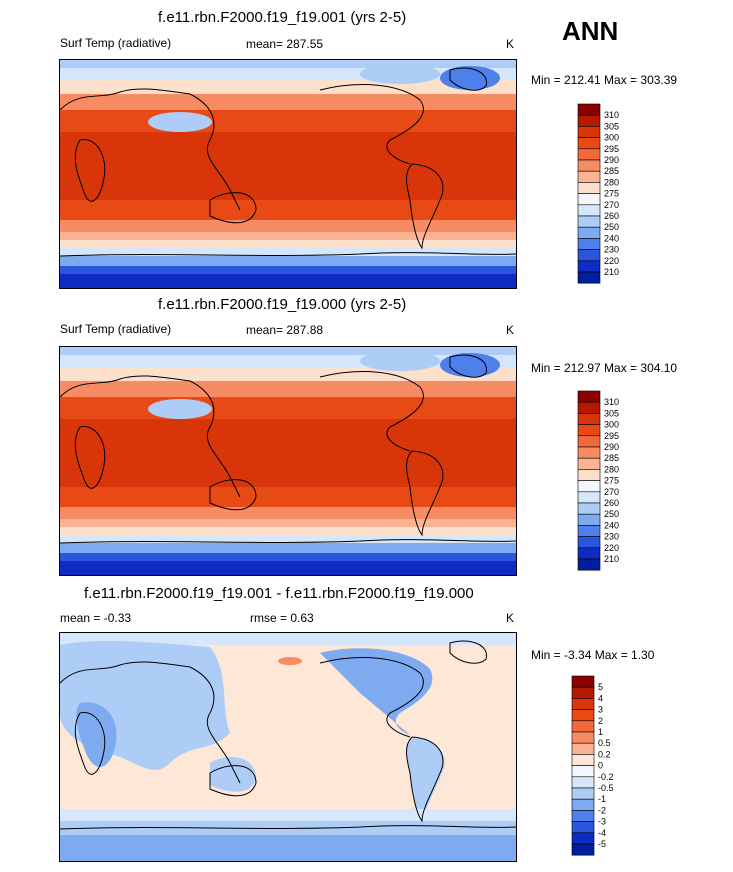 The height and width of the screenshot is (872, 733). I want to click on band-north-temperate, so click(288, 389).